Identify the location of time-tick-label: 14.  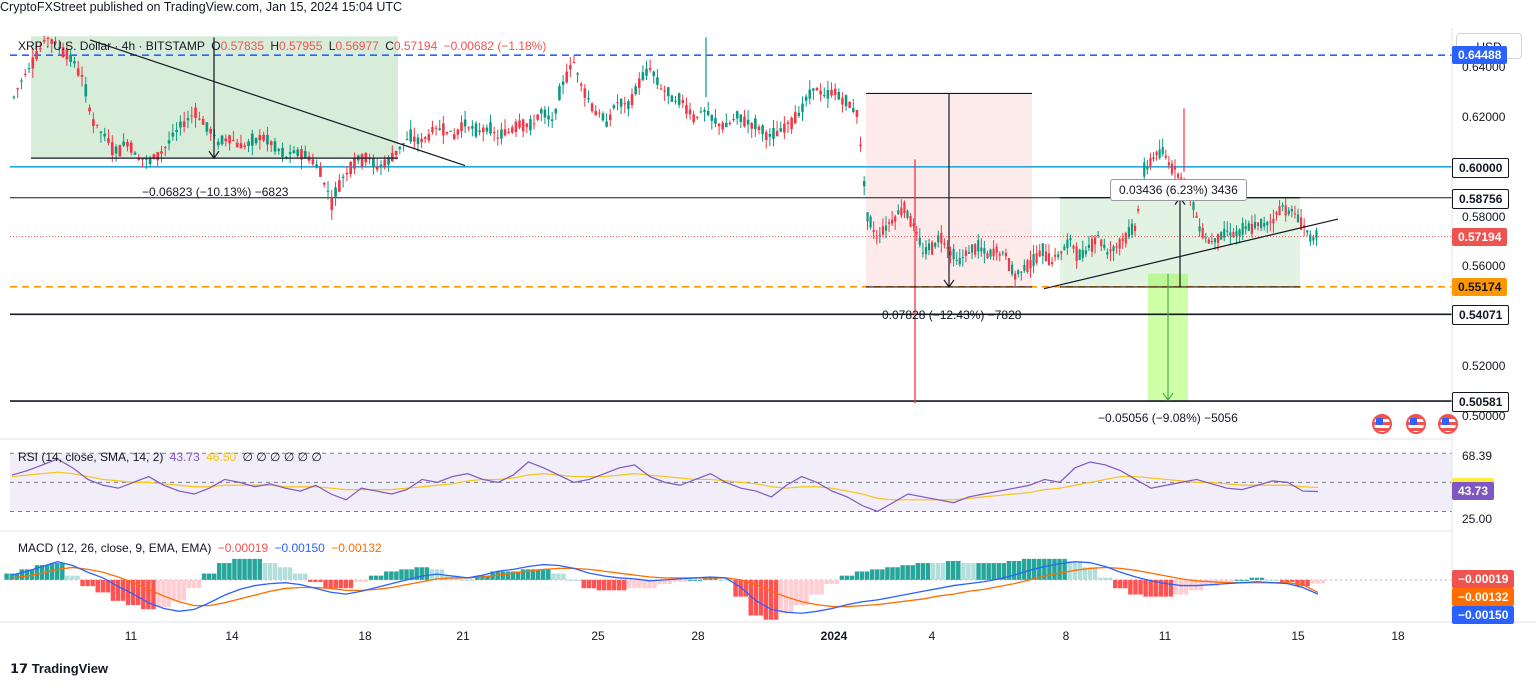
(232, 636).